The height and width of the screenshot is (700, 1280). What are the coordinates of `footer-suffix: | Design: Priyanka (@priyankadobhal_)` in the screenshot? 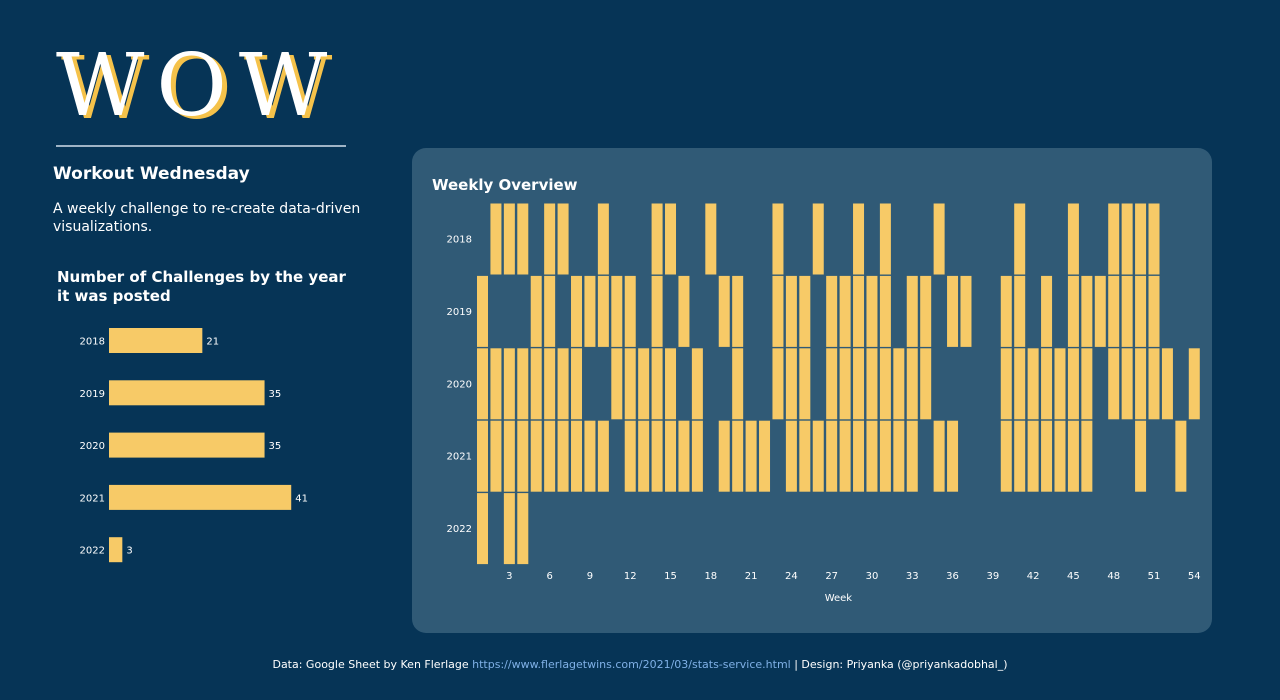 It's located at (899, 664).